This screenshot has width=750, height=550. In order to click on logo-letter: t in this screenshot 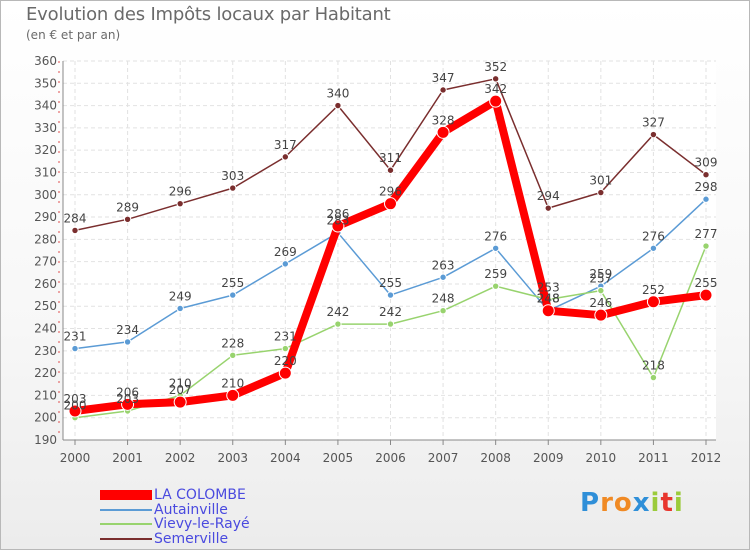, I will do `click(667, 503)`.